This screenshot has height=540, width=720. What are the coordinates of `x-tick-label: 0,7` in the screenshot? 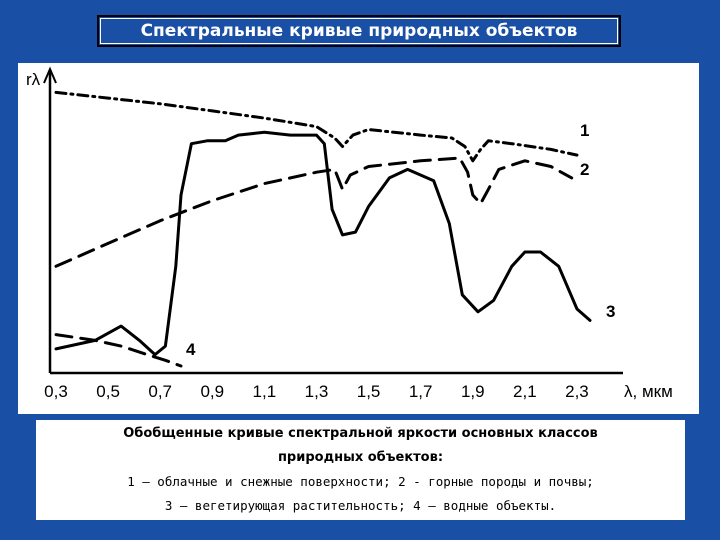 It's located at (160, 391).